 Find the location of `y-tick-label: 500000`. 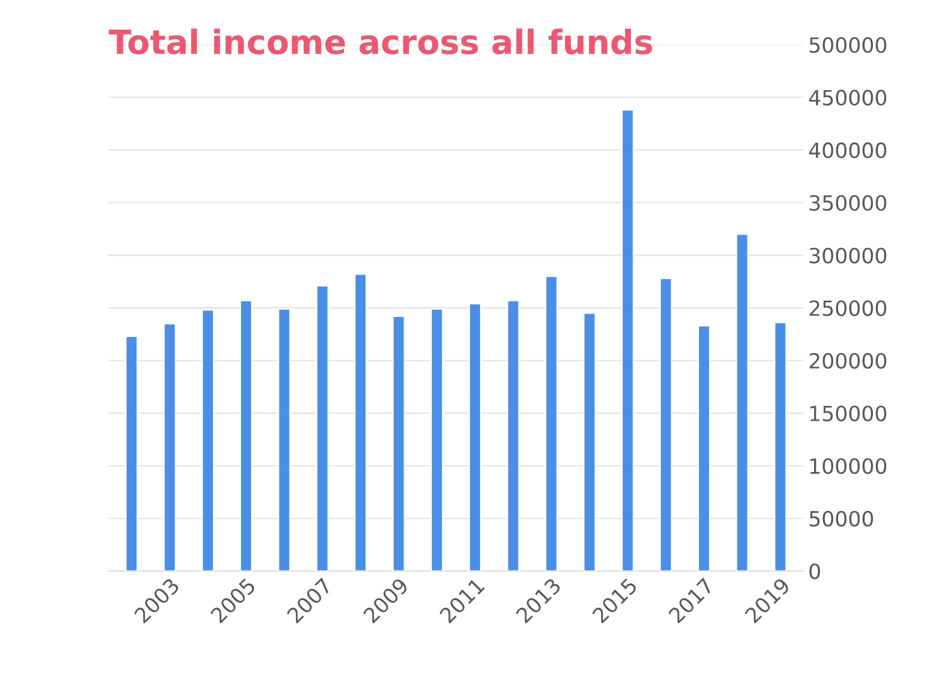

y-tick-label: 500000 is located at coordinates (848, 45).